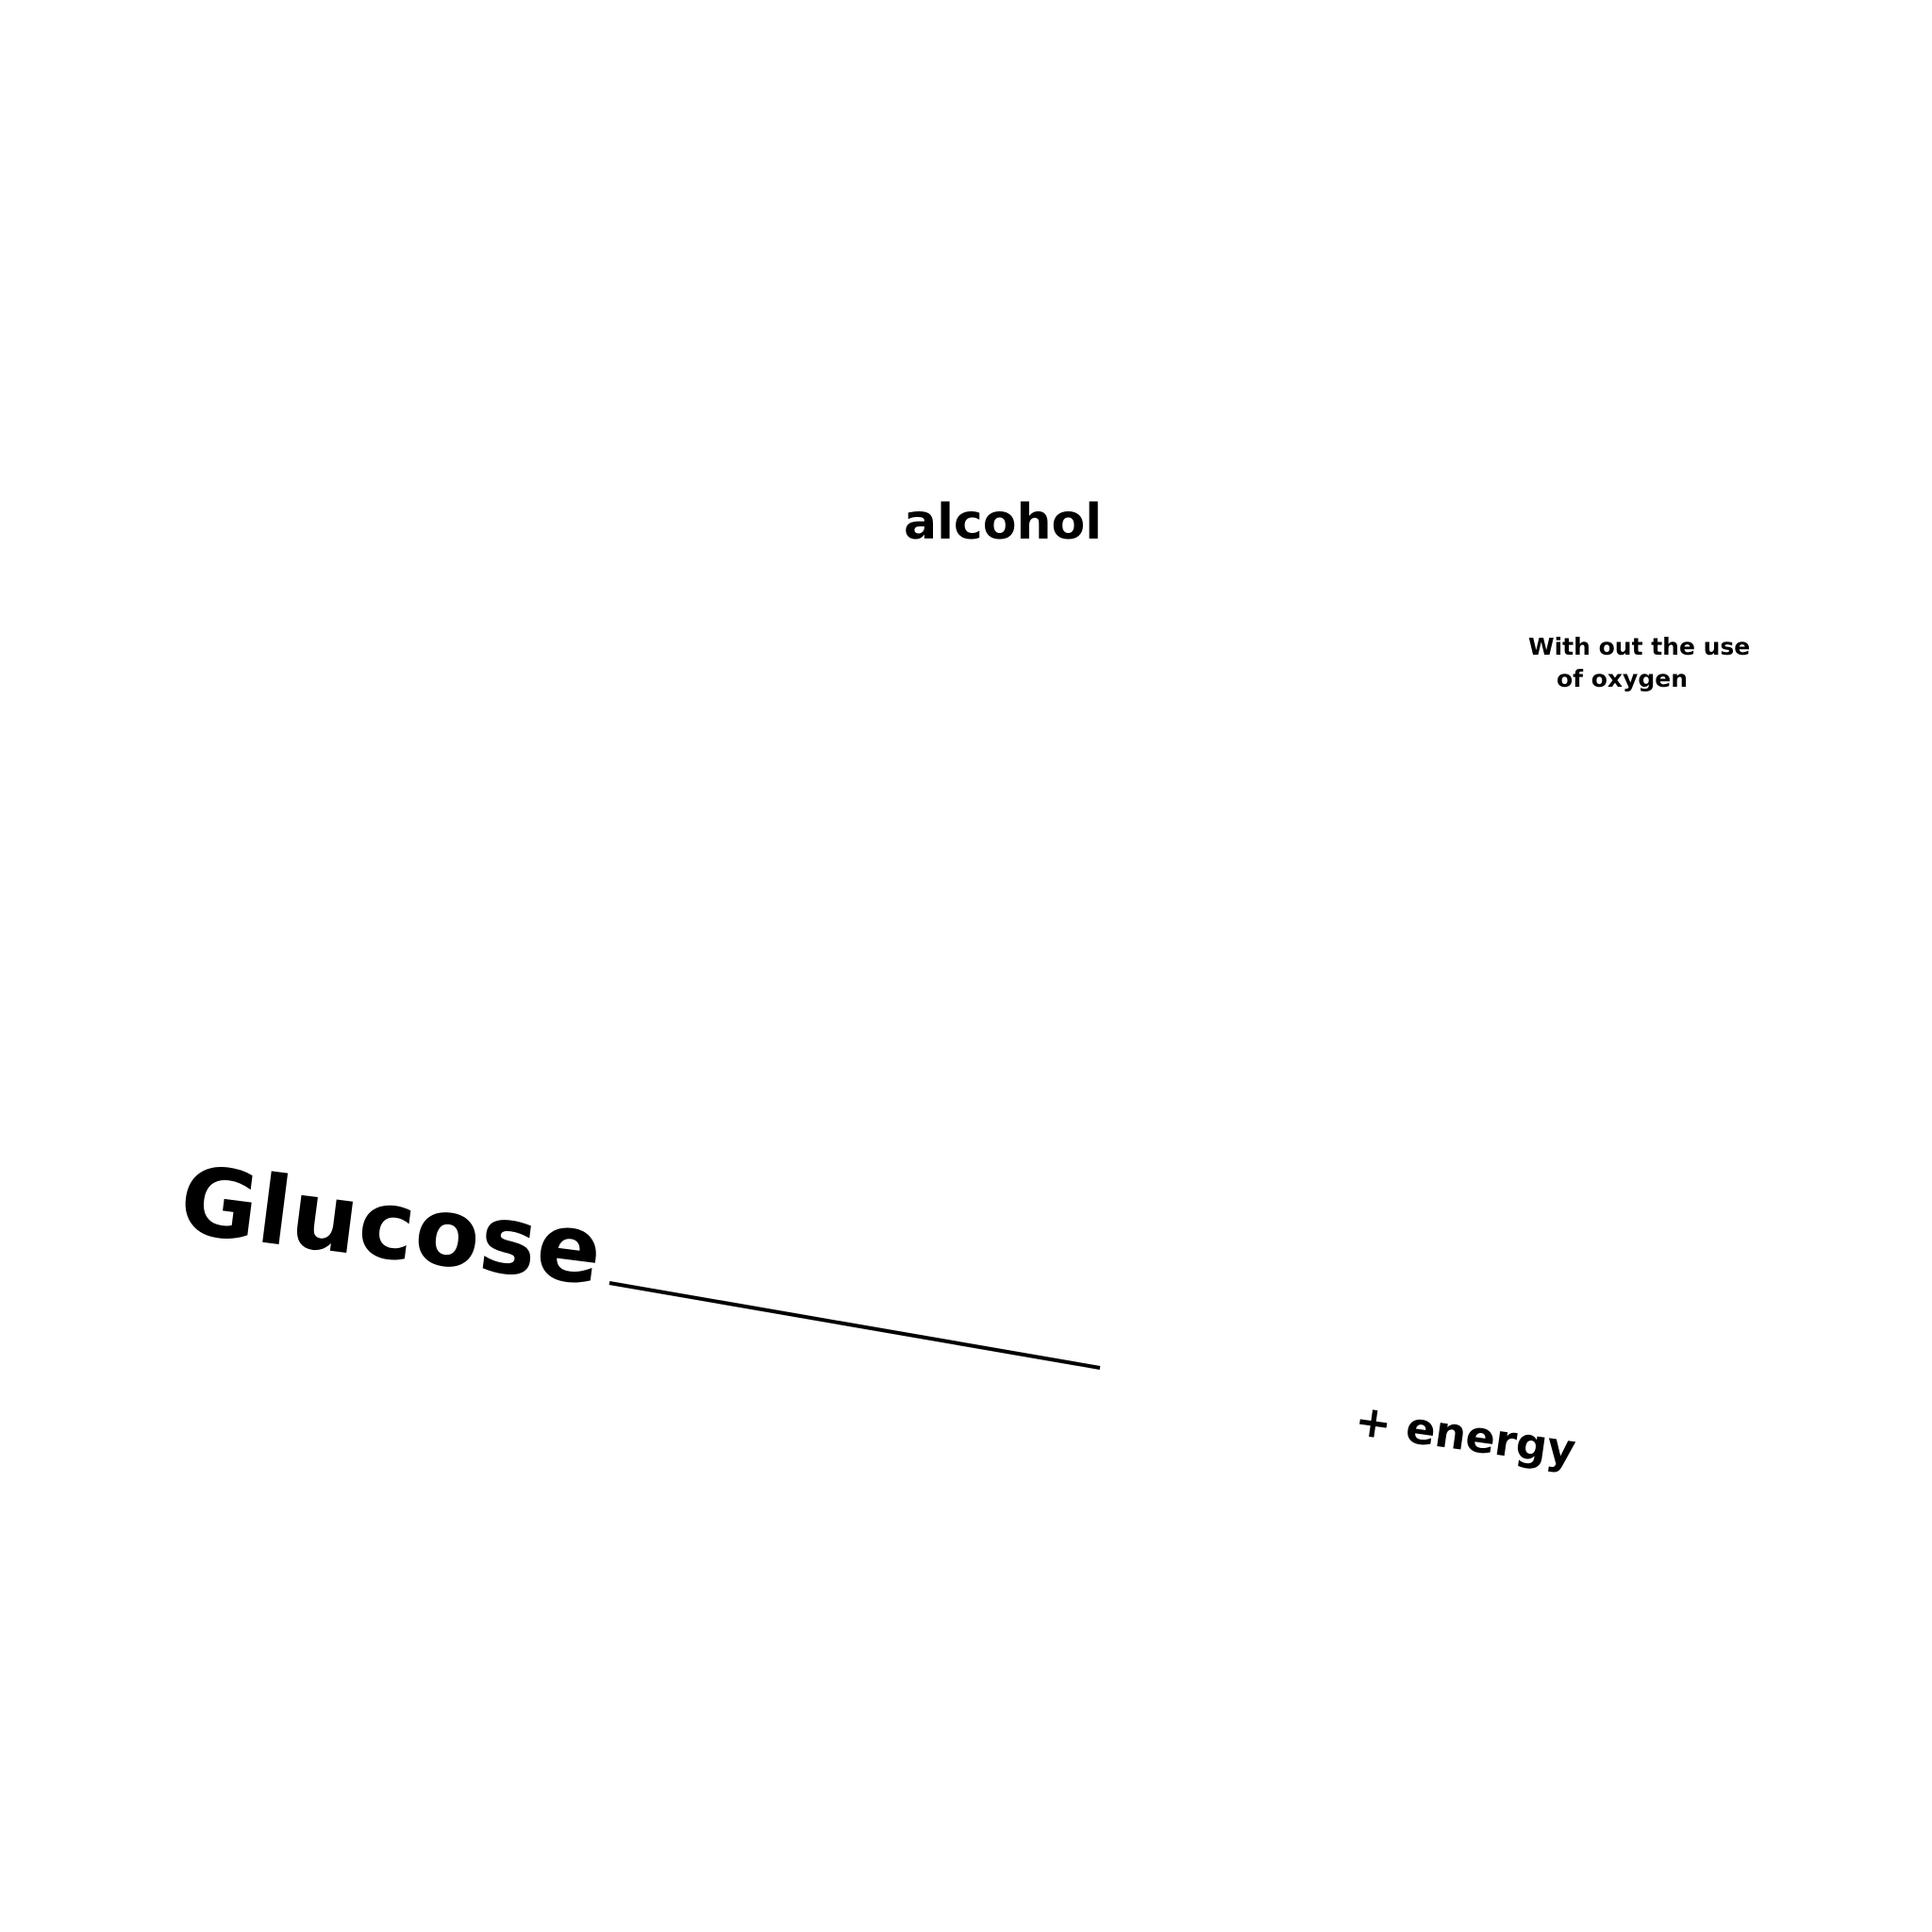  I want to click on product-alcohol-label: alcohol, so click(1003, 523).